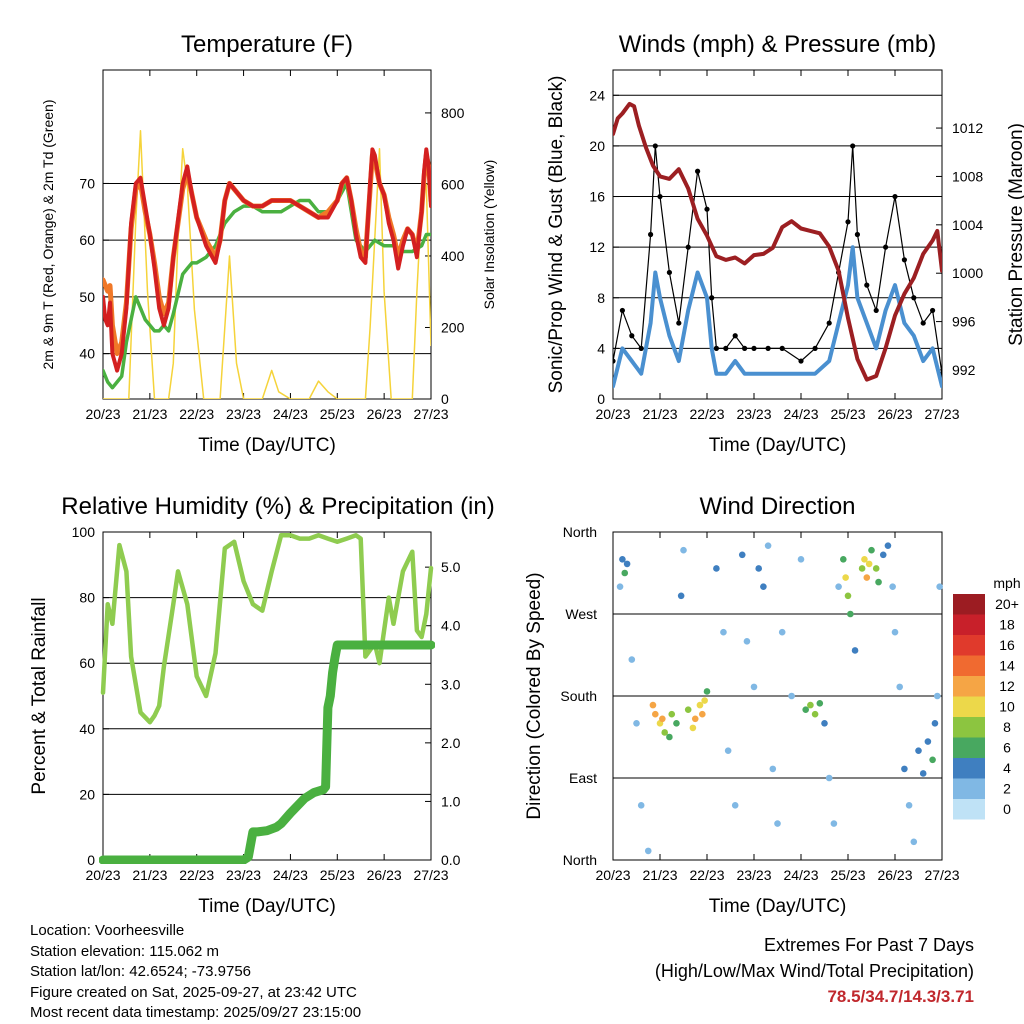 The height and width of the screenshot is (1024, 1024). I want to click on wind-direction-y-tick-label: West, so click(581, 614).